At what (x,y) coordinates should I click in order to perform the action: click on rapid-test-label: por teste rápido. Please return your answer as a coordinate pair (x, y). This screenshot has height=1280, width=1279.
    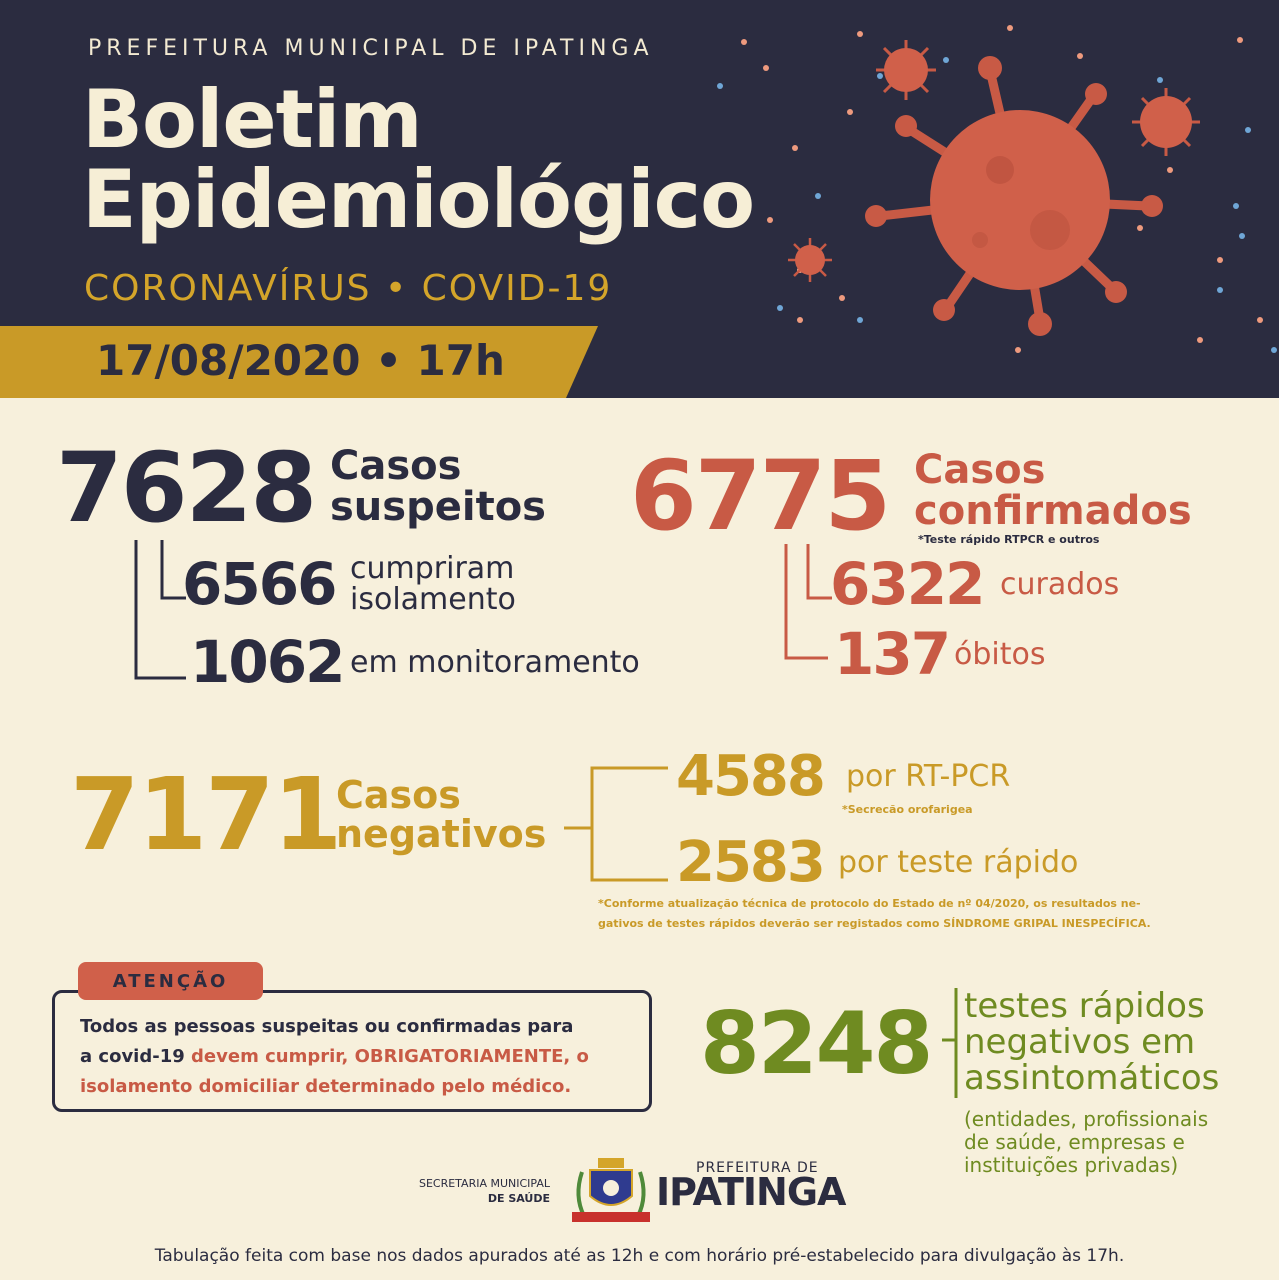
    Looking at the image, I should click on (958, 862).